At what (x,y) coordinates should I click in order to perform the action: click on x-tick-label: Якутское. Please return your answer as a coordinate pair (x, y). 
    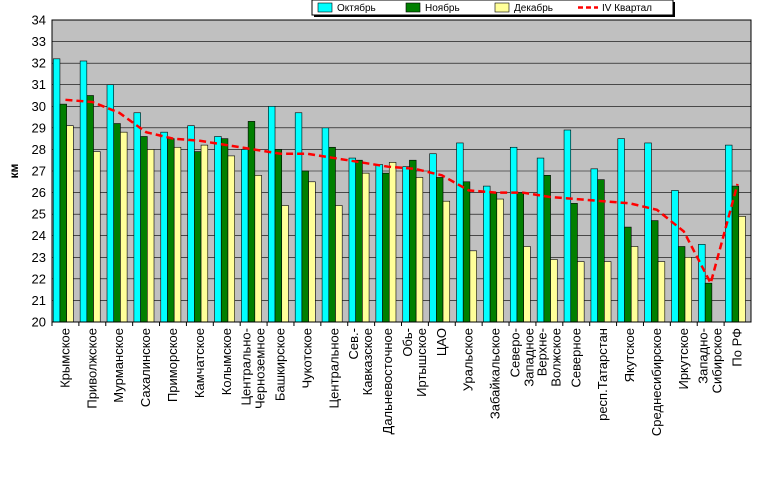
    Looking at the image, I should click on (629, 355).